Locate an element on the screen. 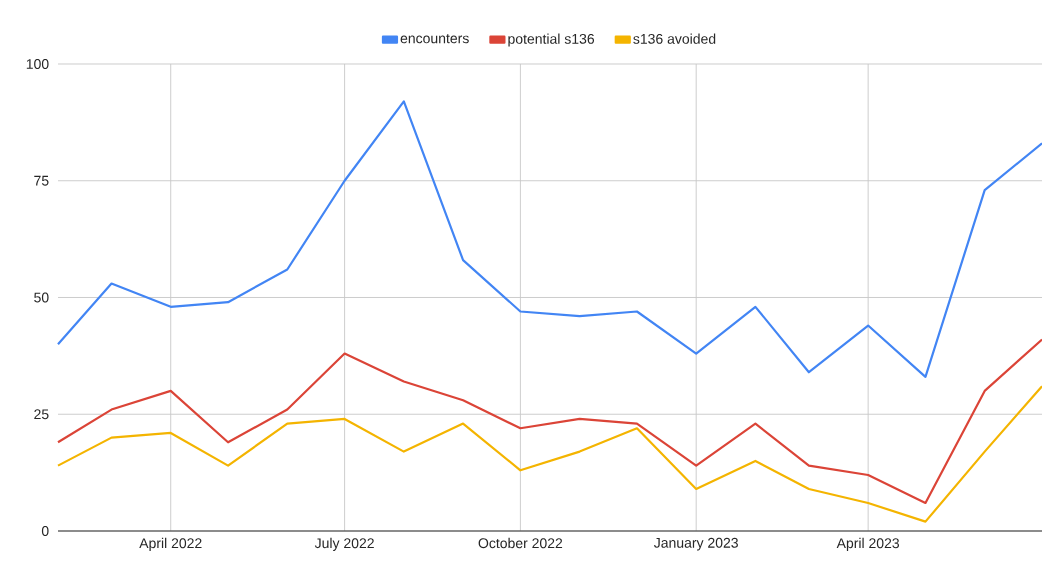  y-tick-label: 50 is located at coordinates (41, 297).